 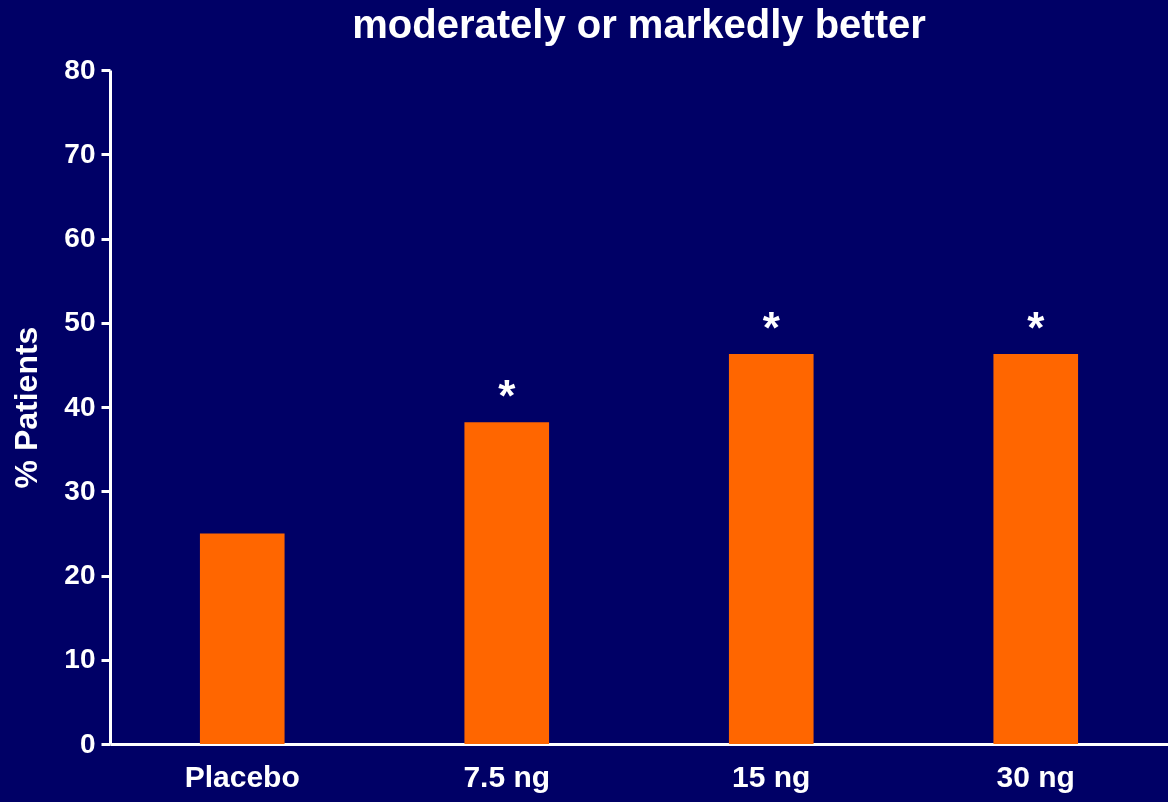 I want to click on y-tick-label: 50, so click(x=80, y=322).